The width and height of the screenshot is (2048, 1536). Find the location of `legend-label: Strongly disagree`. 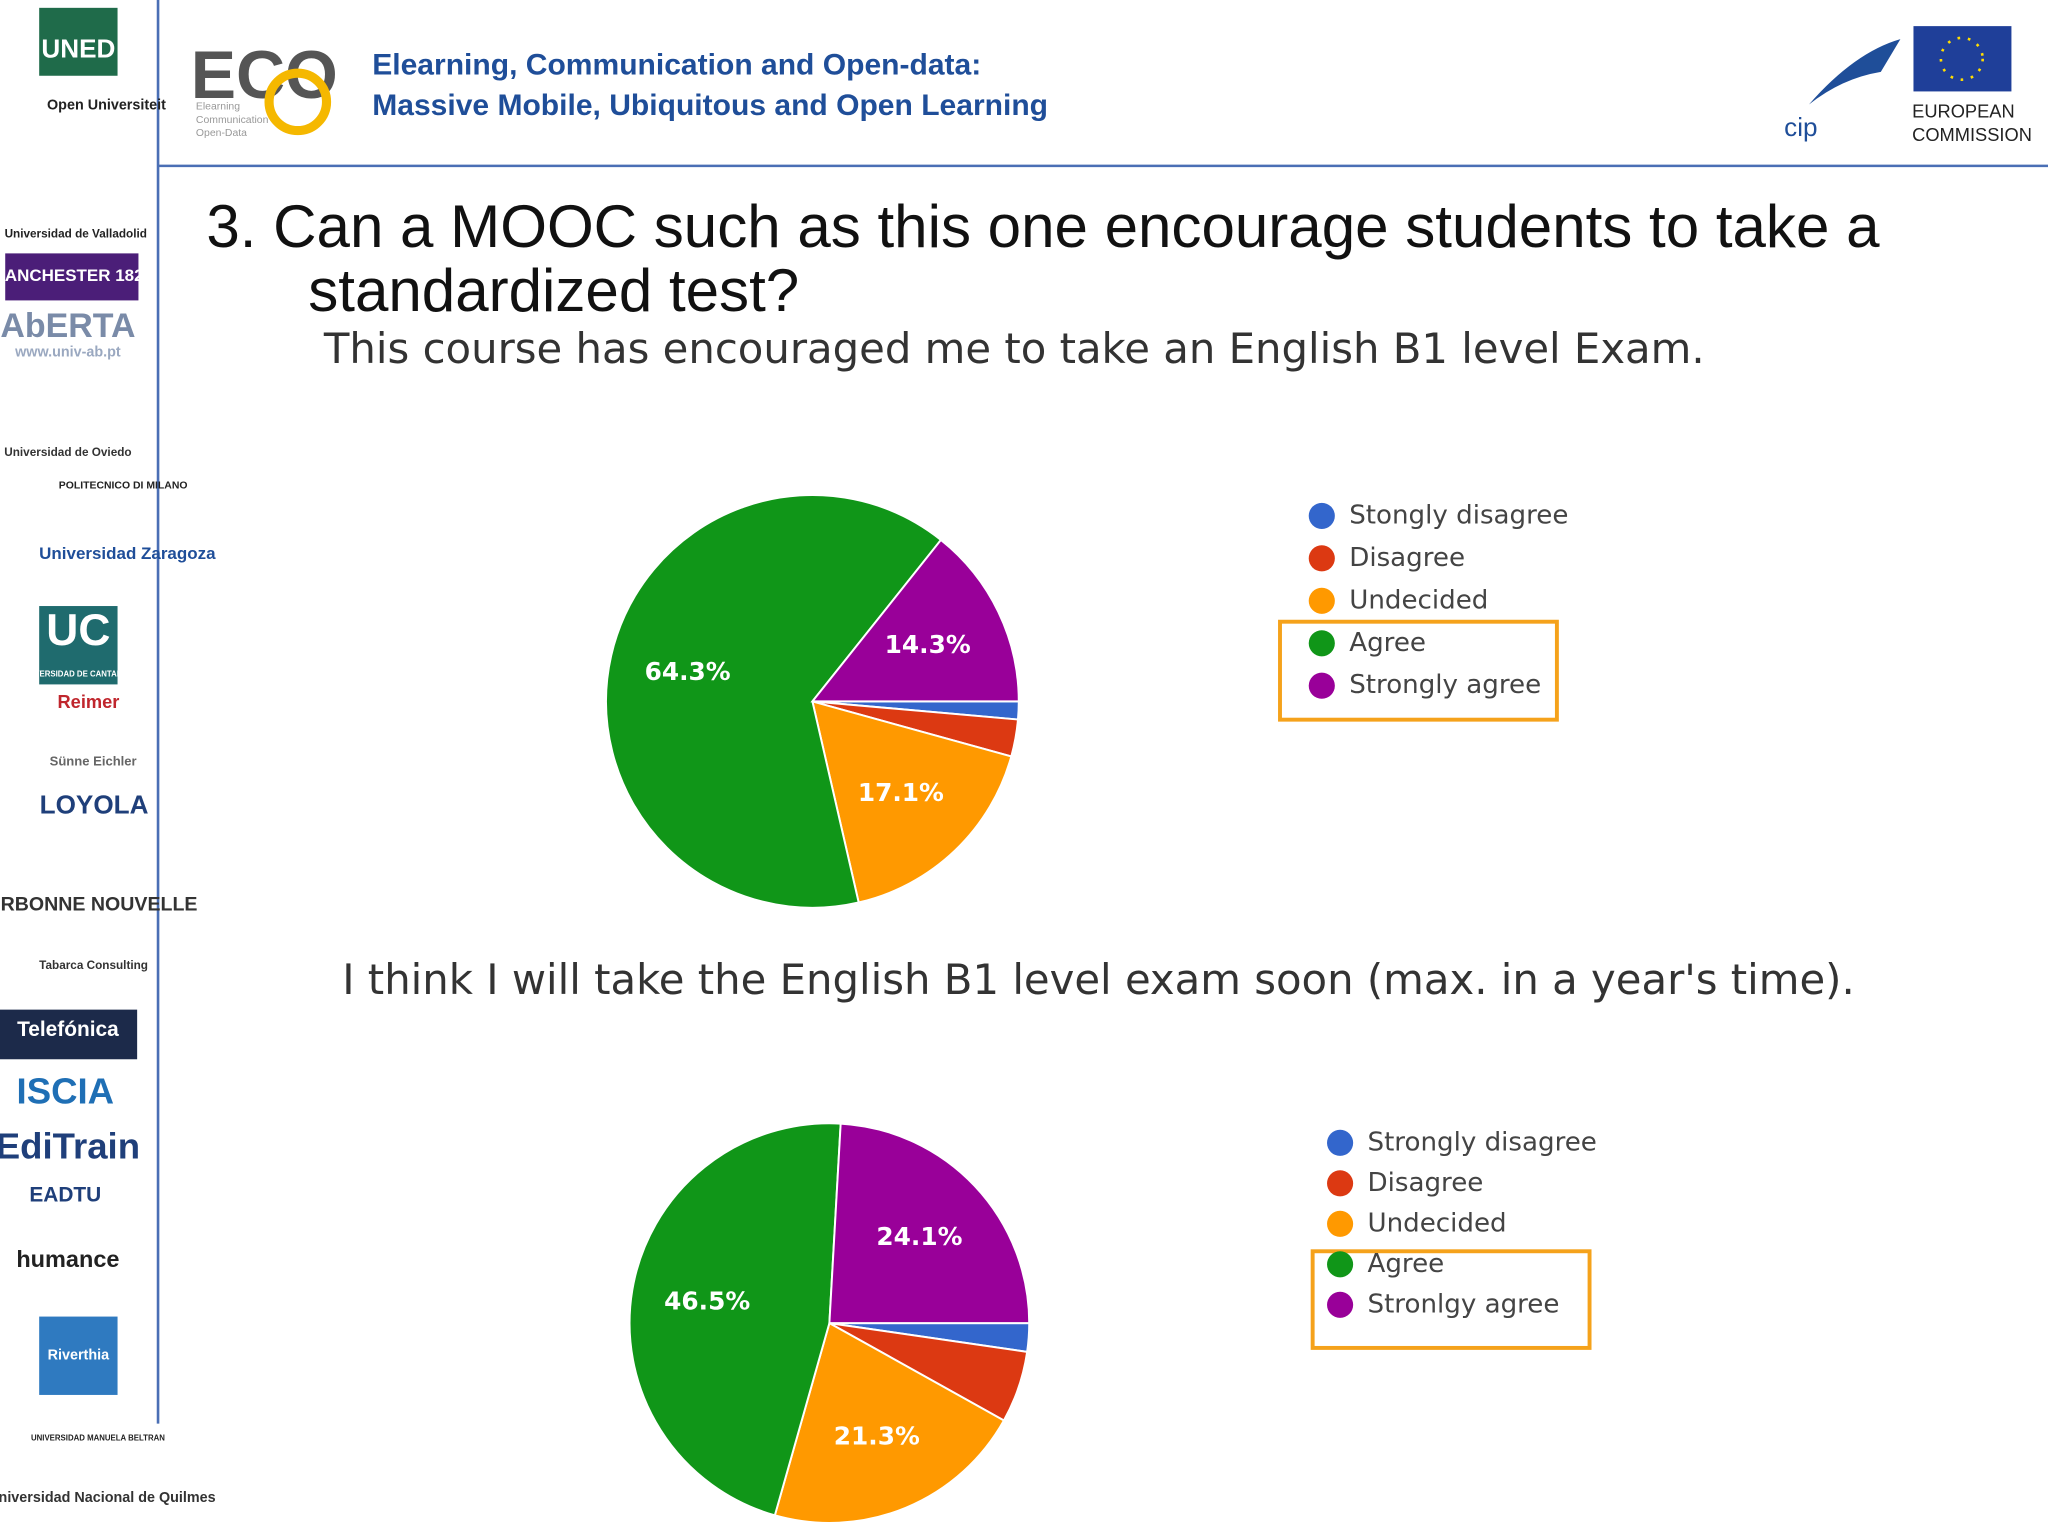

legend-label: Strongly disagree is located at coordinates (1482, 1142).